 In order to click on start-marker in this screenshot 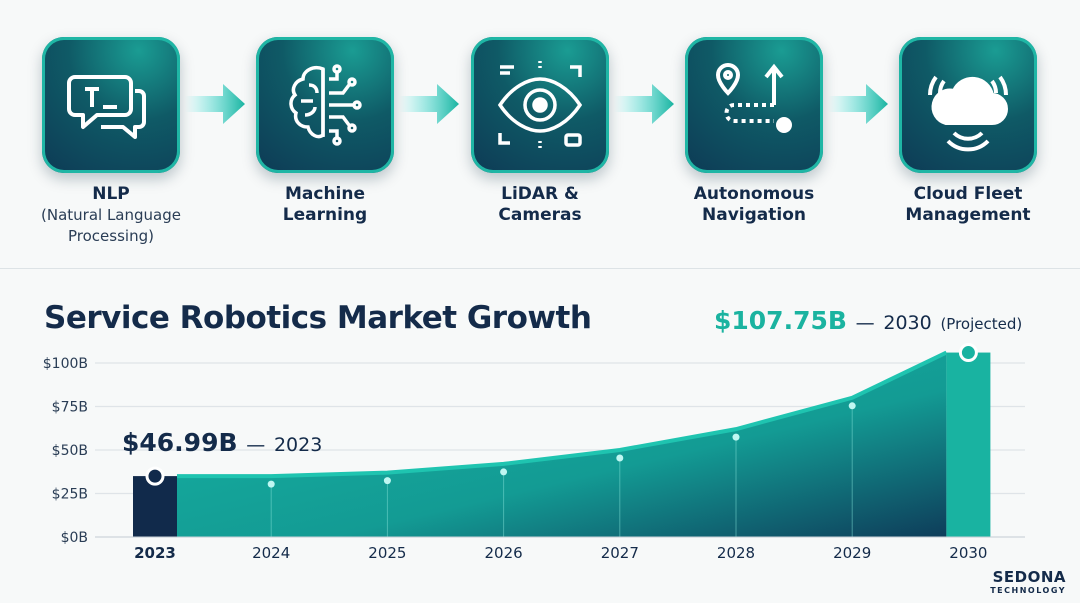, I will do `click(155, 476)`.